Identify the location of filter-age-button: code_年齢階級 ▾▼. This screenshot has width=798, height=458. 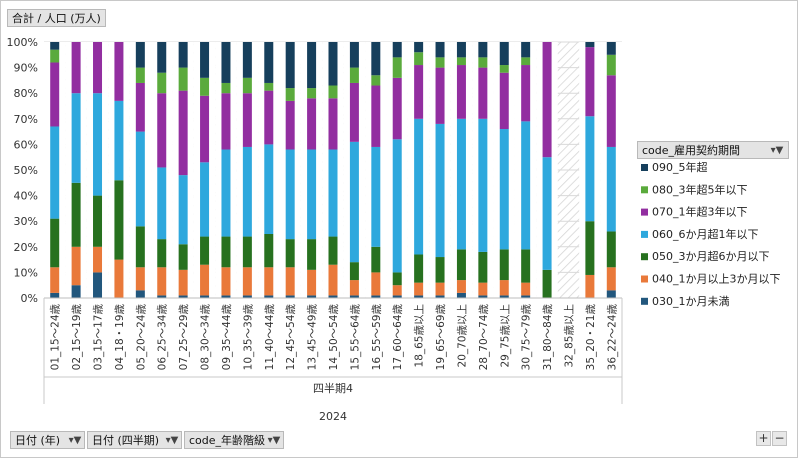
(234, 440).